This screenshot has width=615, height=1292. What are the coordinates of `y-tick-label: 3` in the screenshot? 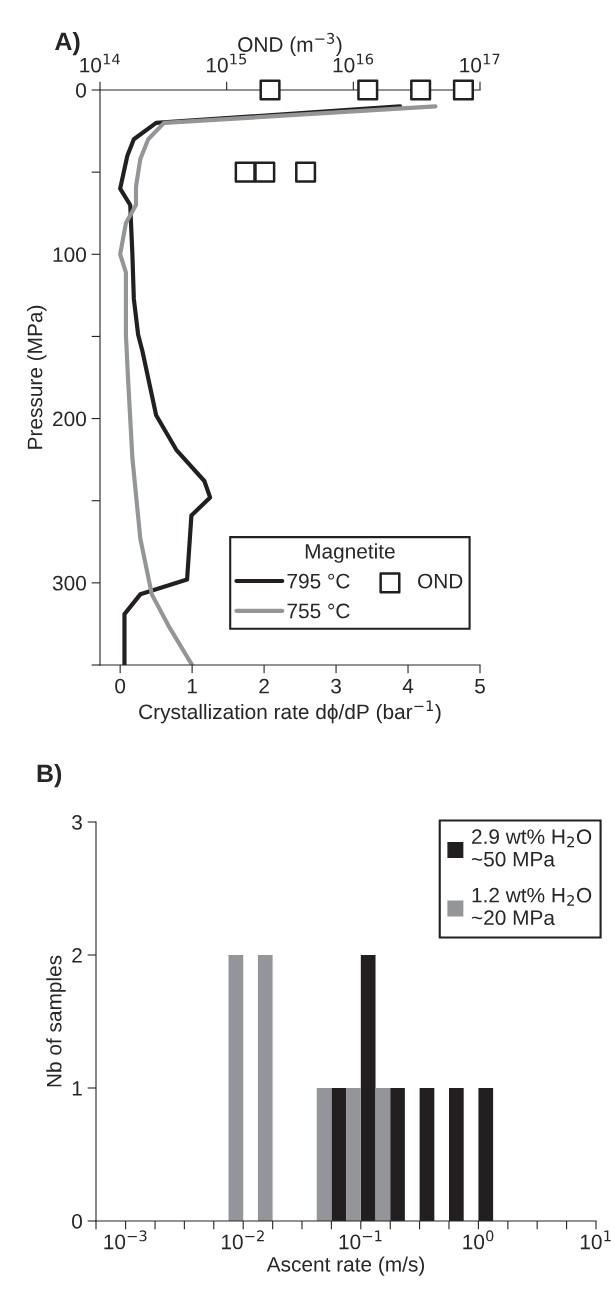 It's located at (77, 822).